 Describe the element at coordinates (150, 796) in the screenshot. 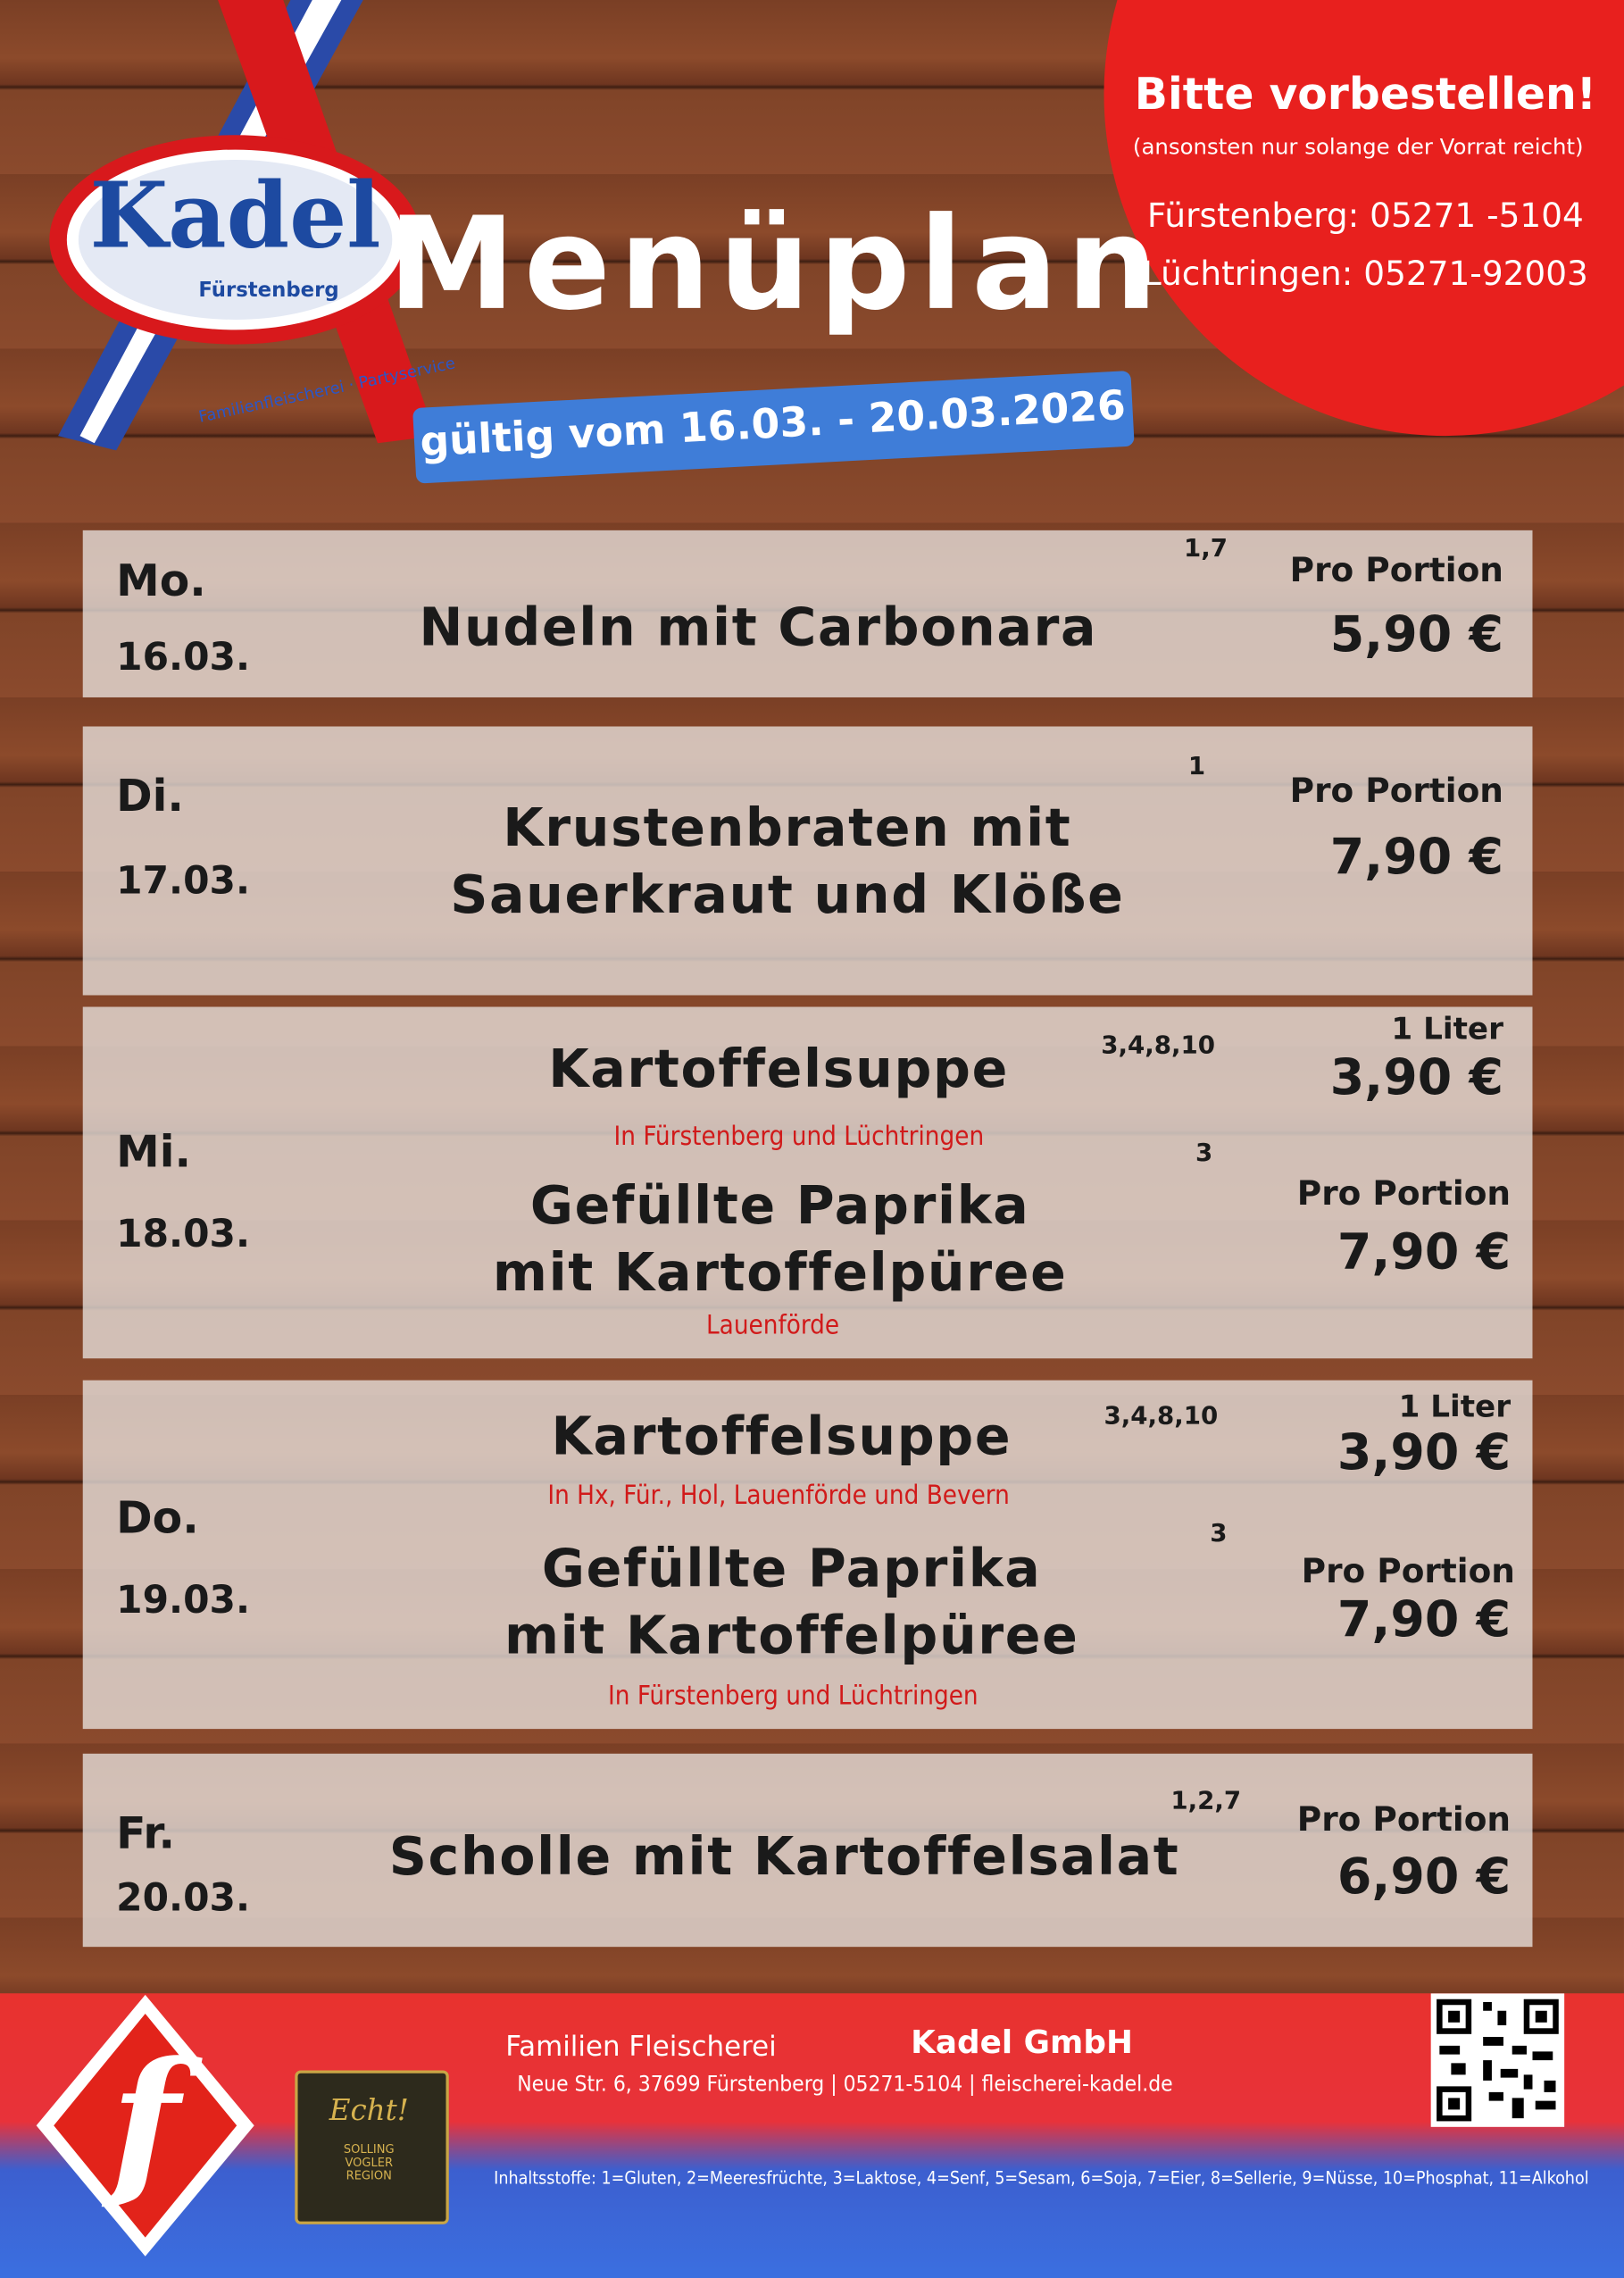

I see `day: Di.` at that location.